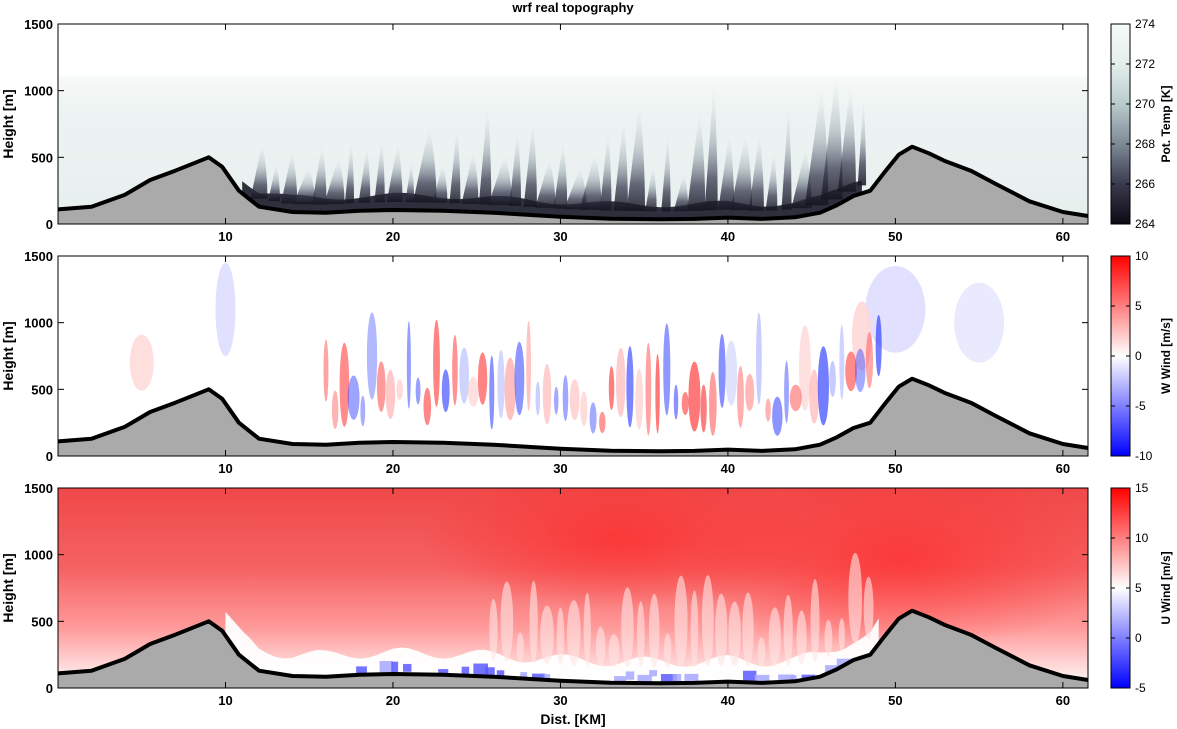 This screenshot has width=1177, height=729. What do you see at coordinates (1138, 356) in the screenshot?
I see `colorbar-tick-label: 0` at bounding box center [1138, 356].